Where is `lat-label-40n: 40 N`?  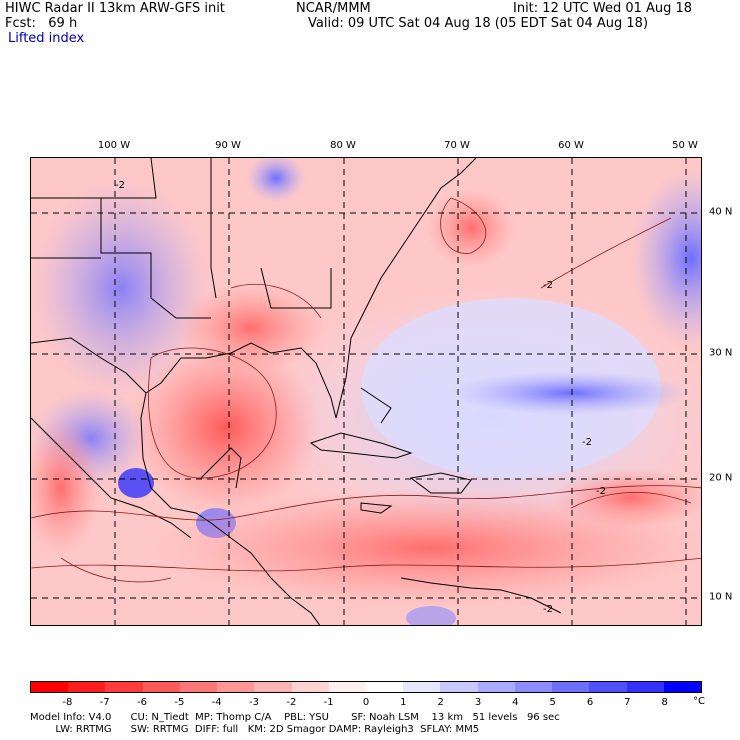
lat-label-40n: 40 N is located at coordinates (721, 212).